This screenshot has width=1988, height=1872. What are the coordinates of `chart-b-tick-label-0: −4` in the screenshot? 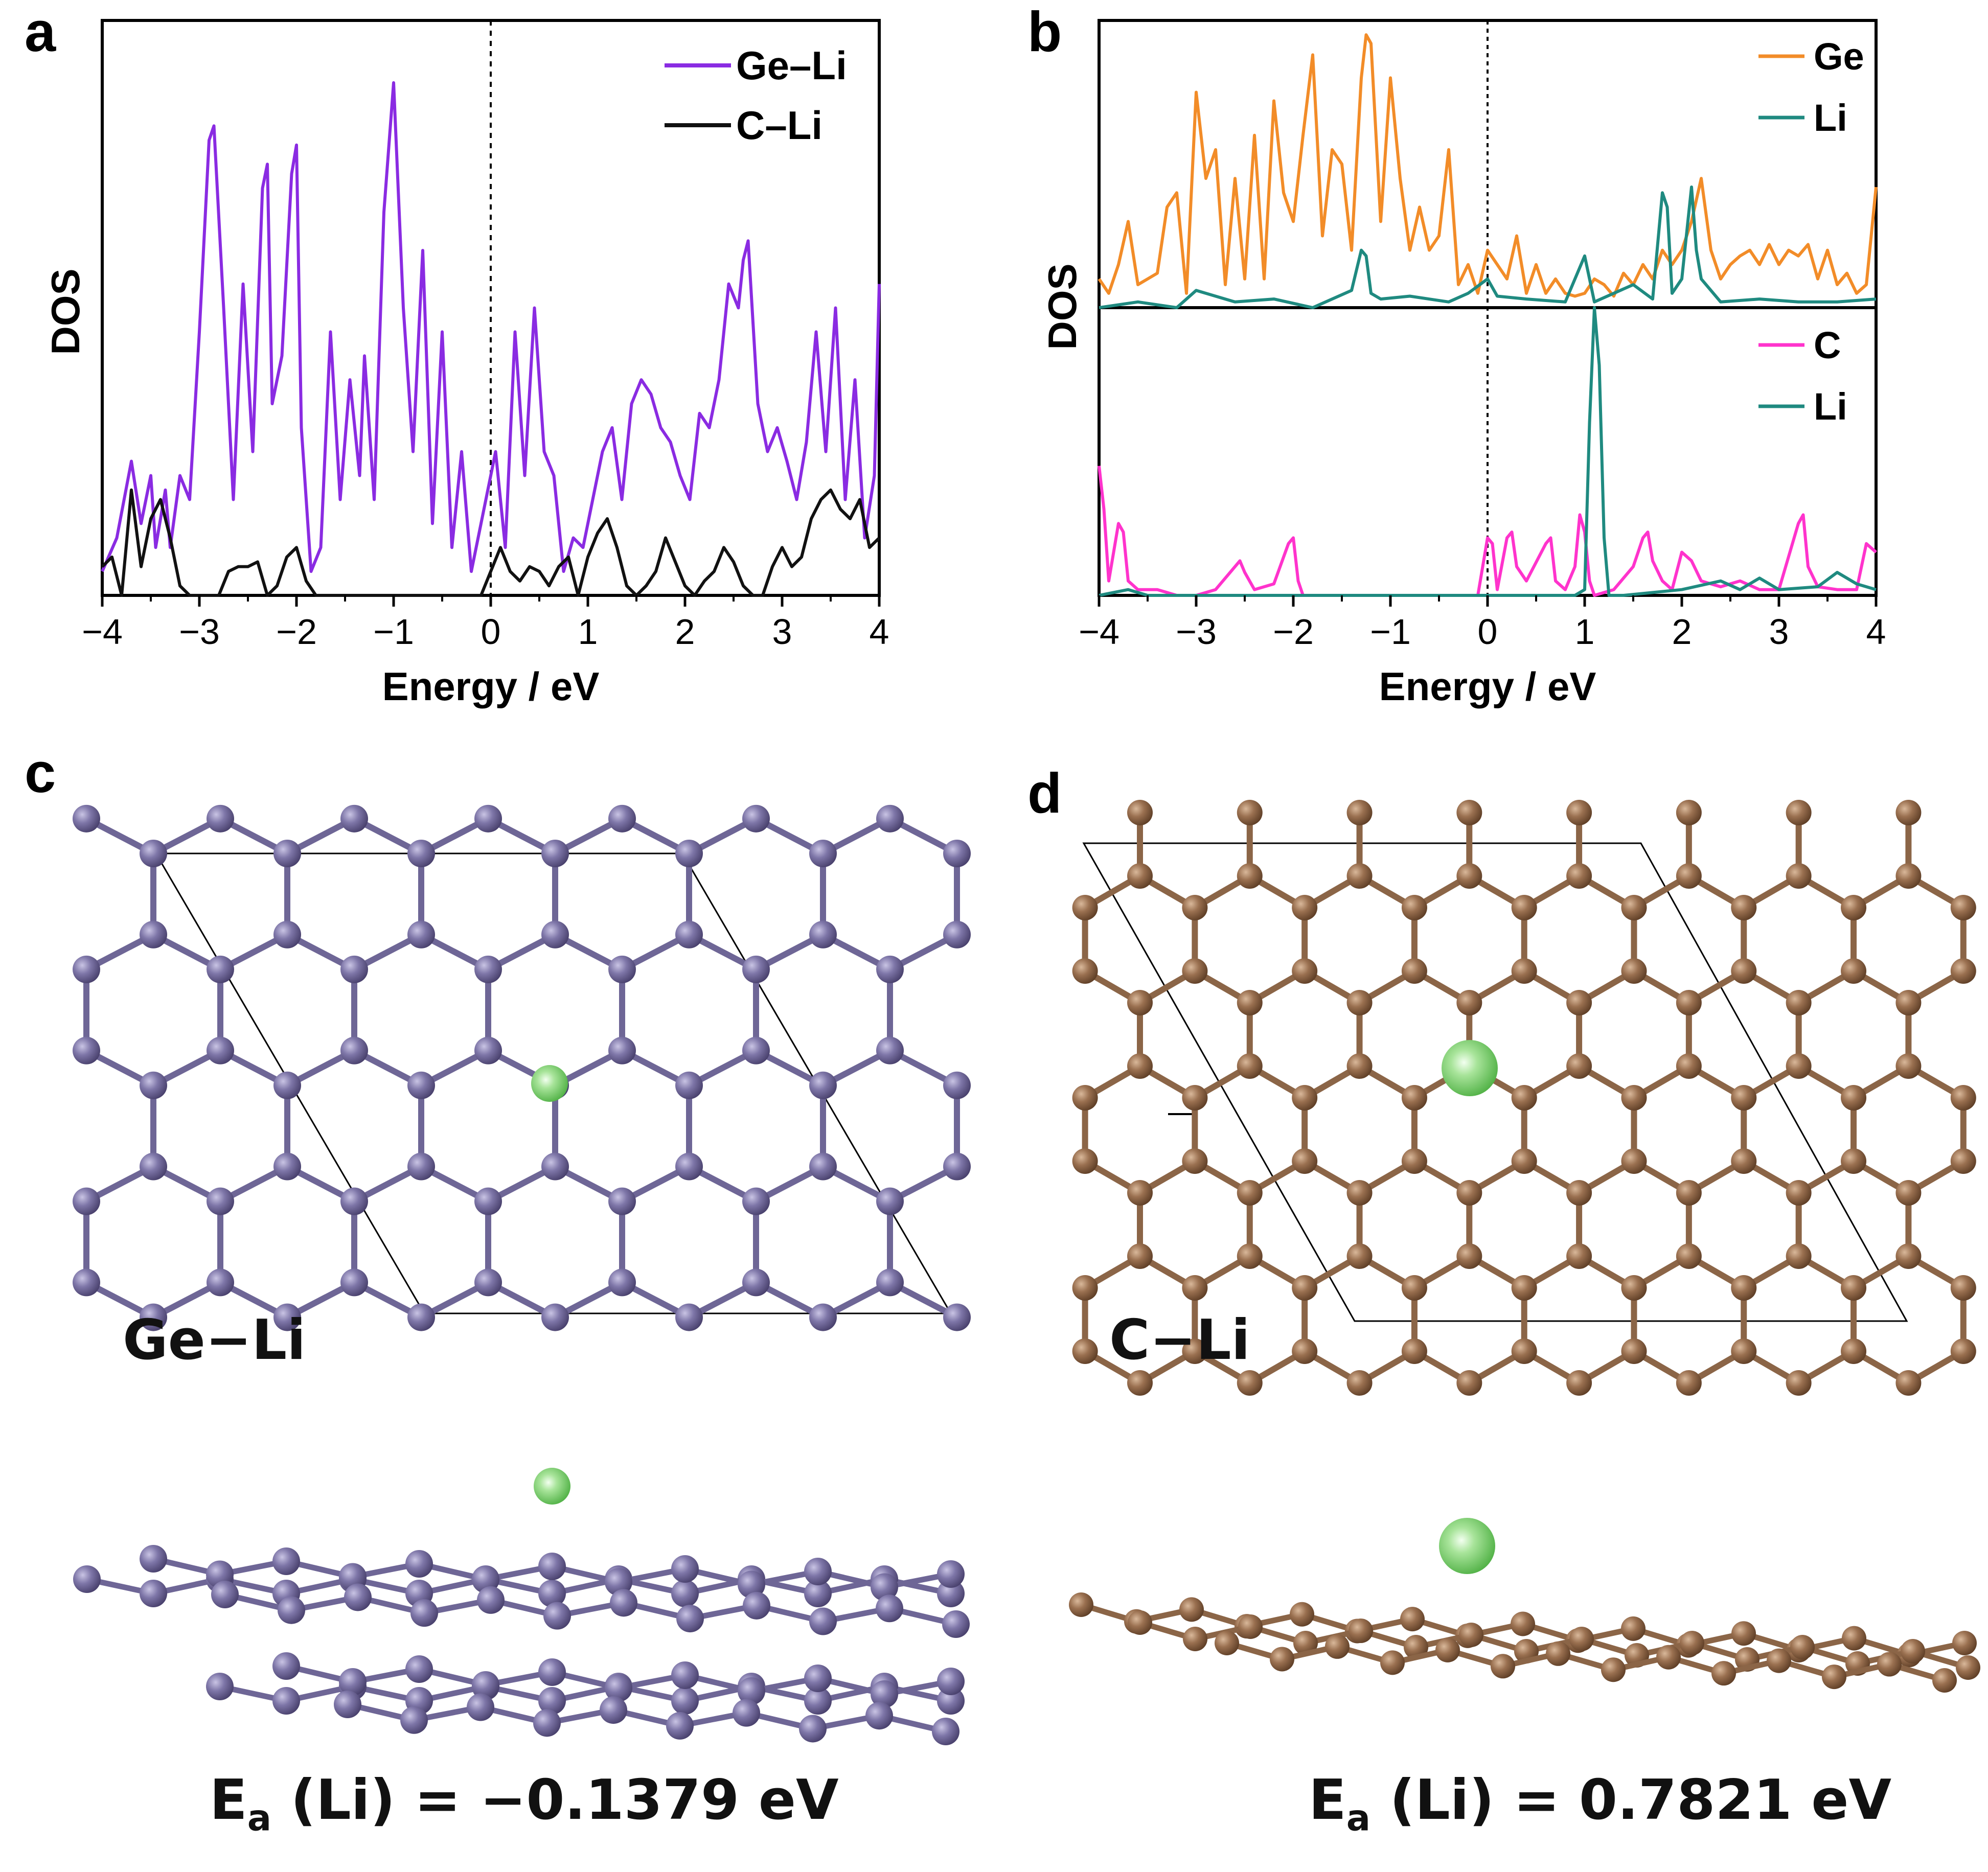 It's located at (1099, 632).